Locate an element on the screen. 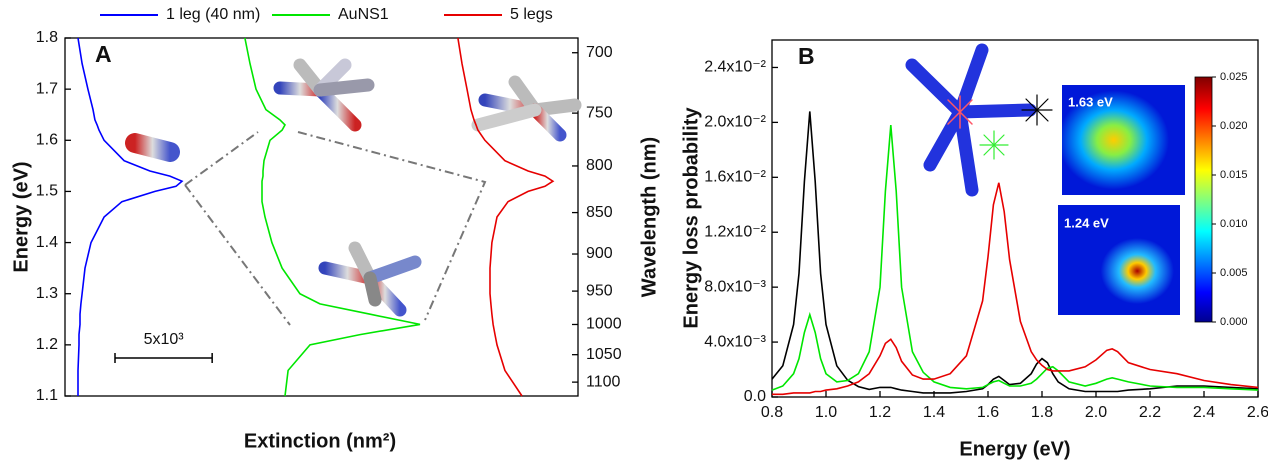 This screenshot has width=1268, height=461. y-tick-label: 1.6x10⁻² is located at coordinates (735, 177).